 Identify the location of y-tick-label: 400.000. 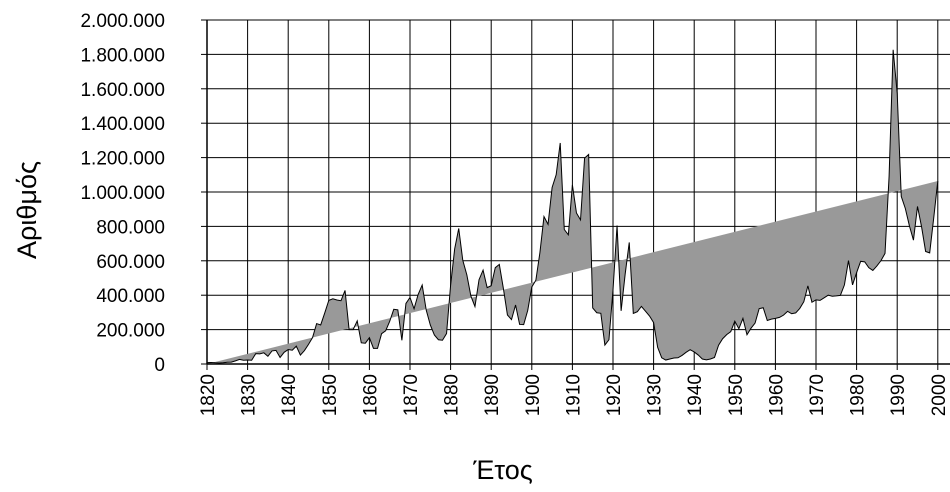
(130, 296).